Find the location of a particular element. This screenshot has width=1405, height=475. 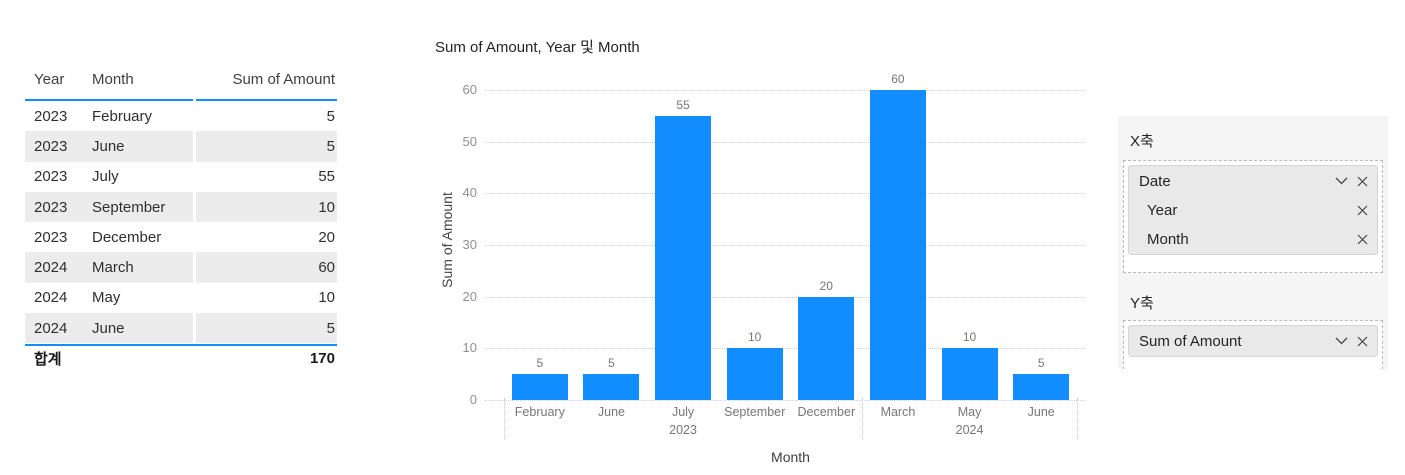

table-row: 2023 September 10 is located at coordinates (181, 207).